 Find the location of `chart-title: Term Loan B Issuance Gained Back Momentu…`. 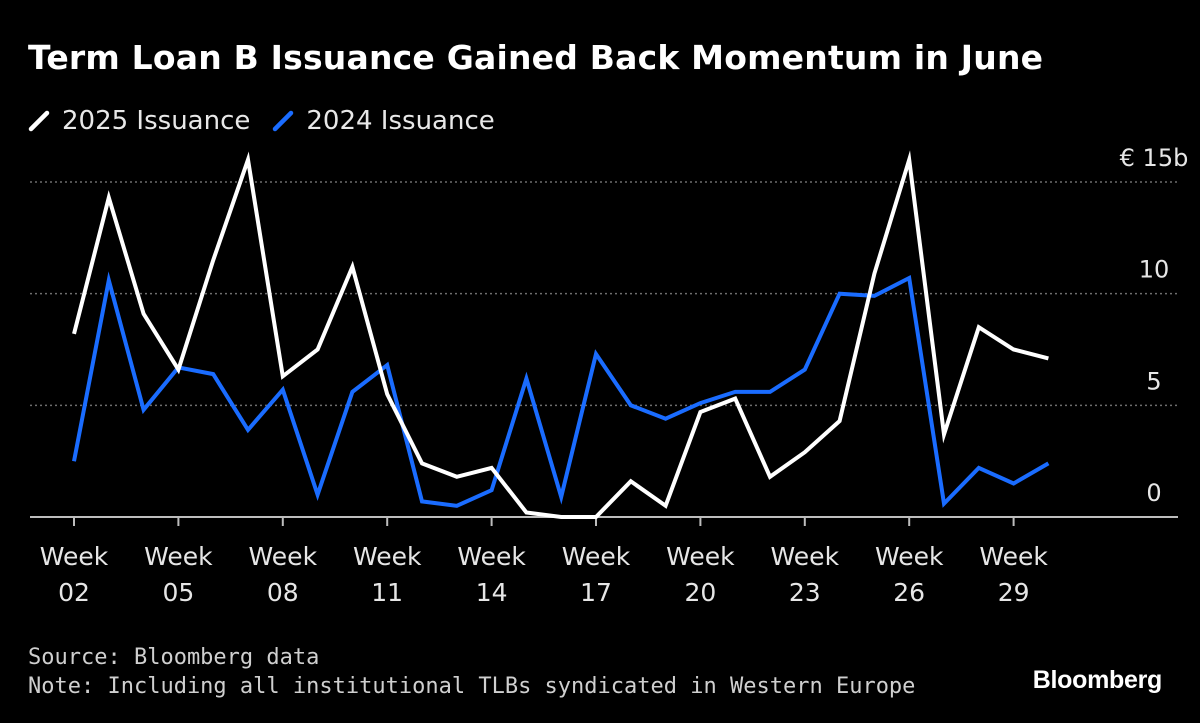

chart-title: Term Loan B Issuance Gained Back Momentu… is located at coordinates (536, 57).